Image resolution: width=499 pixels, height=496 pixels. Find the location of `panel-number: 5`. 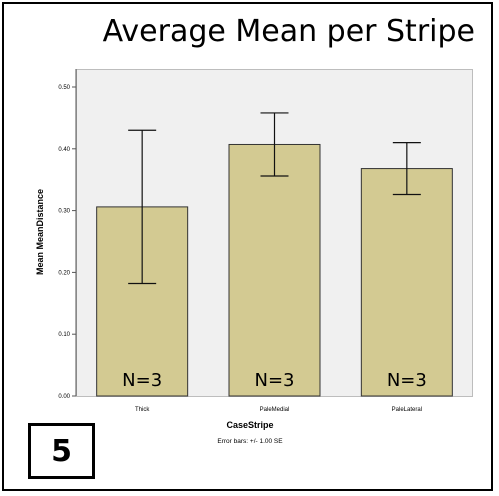

panel-number: 5 is located at coordinates (61, 451).